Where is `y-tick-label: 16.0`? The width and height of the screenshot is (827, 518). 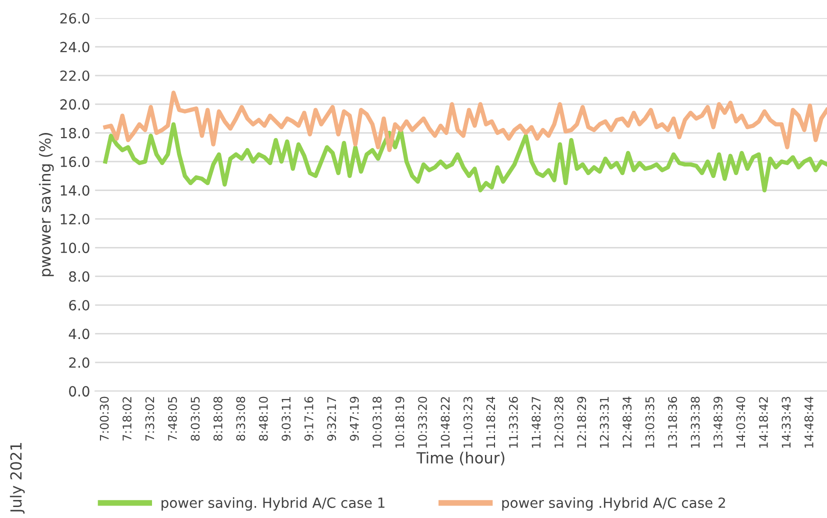 y-tick-label: 16.0 is located at coordinates (75, 162).